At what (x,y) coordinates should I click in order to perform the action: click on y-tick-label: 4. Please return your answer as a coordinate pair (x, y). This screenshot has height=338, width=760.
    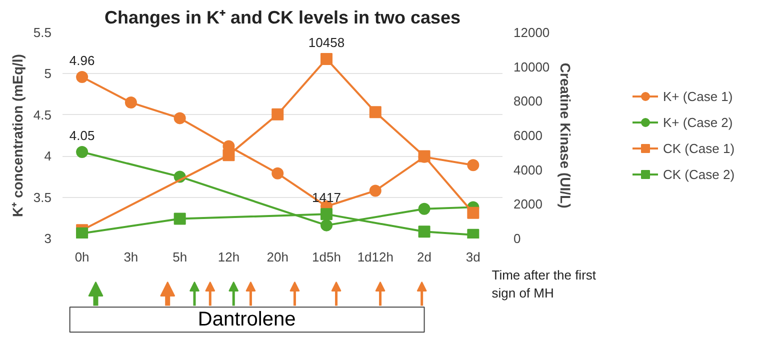
    Looking at the image, I should click on (48, 156).